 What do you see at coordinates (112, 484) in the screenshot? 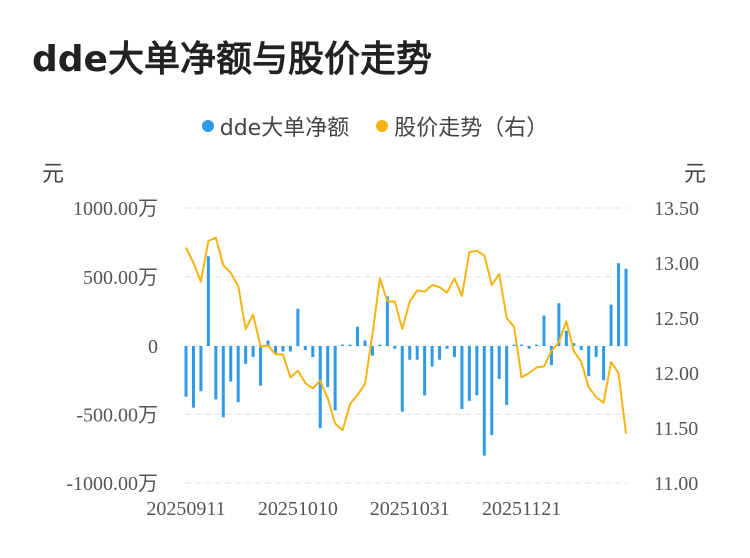
I see `left-tick-label: -1000.00万` at bounding box center [112, 484].